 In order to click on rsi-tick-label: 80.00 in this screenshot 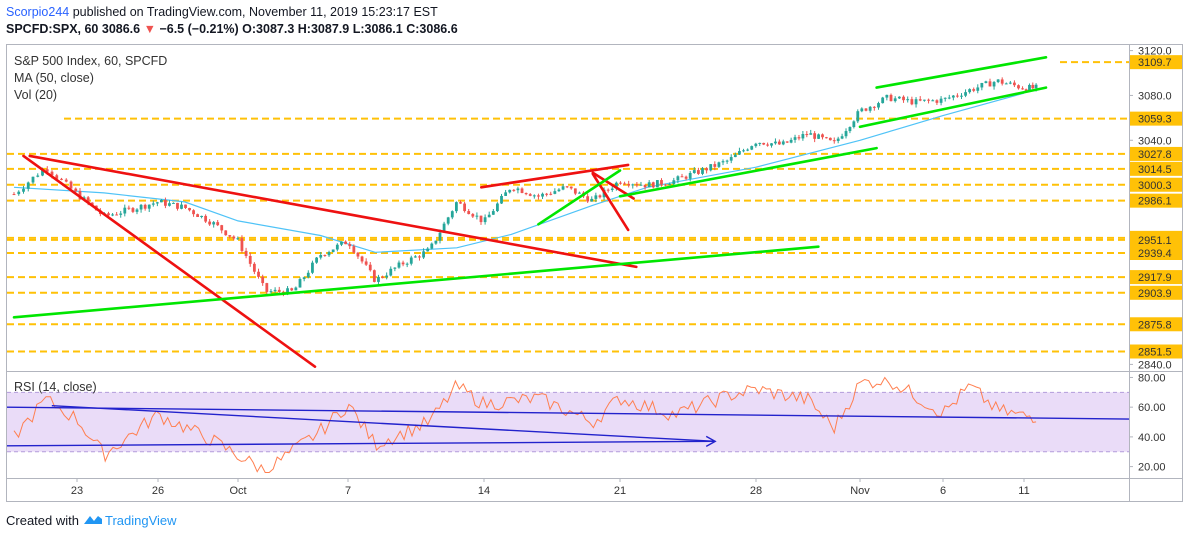, I will do `click(1152, 378)`.